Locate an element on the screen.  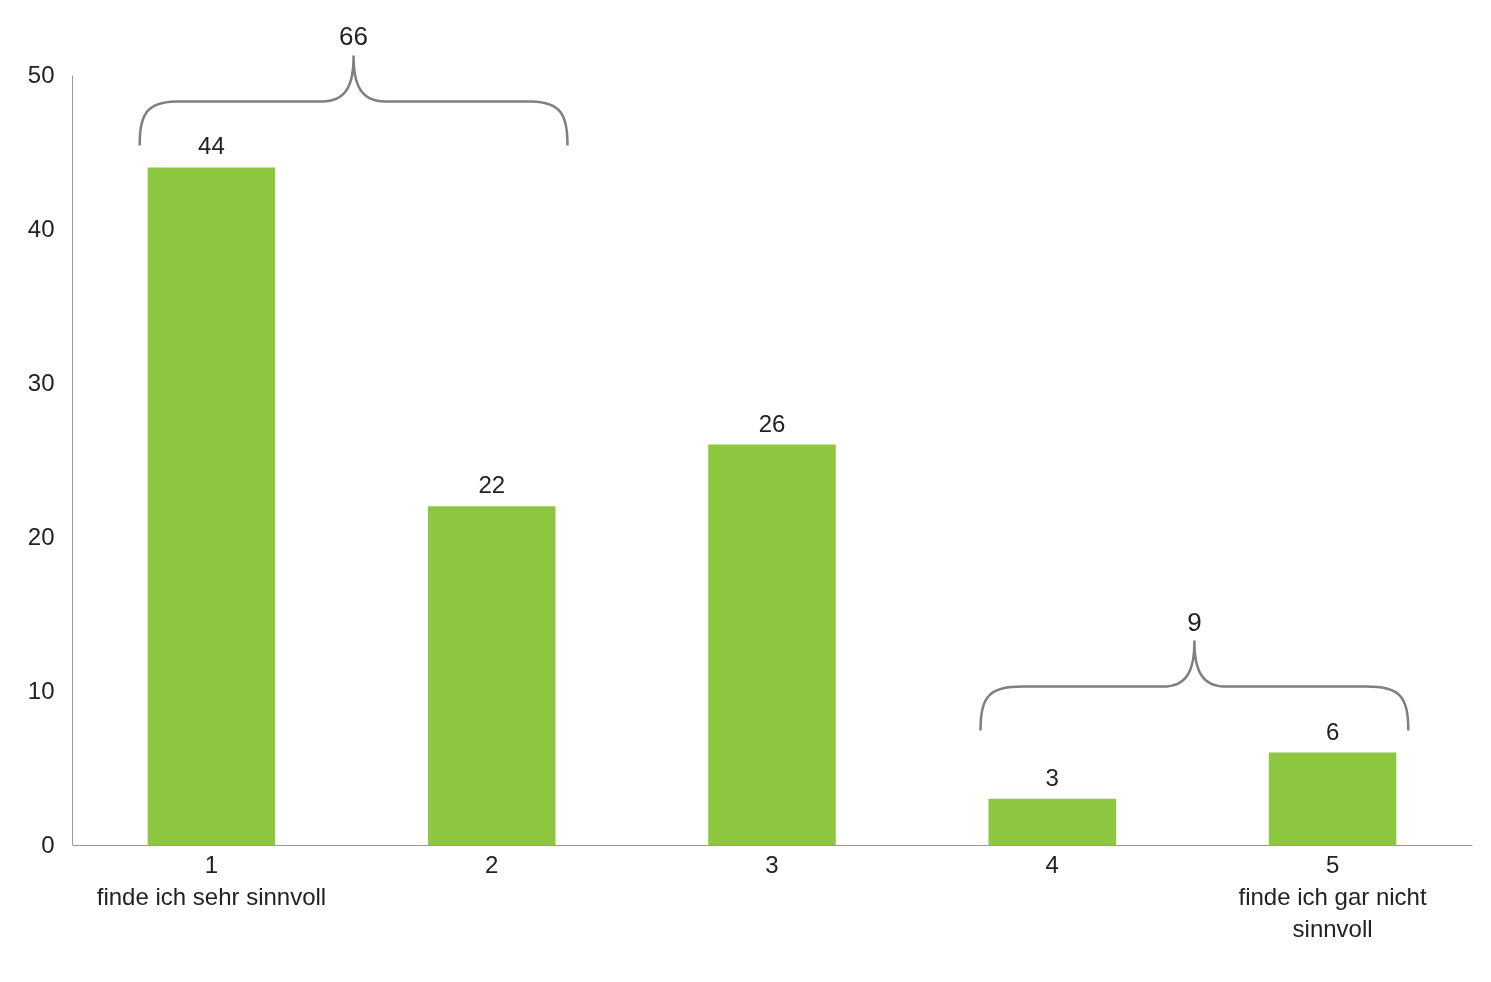
x-tick-label: 5 finde ich gar nicht sinnvoll is located at coordinates (1332, 896).